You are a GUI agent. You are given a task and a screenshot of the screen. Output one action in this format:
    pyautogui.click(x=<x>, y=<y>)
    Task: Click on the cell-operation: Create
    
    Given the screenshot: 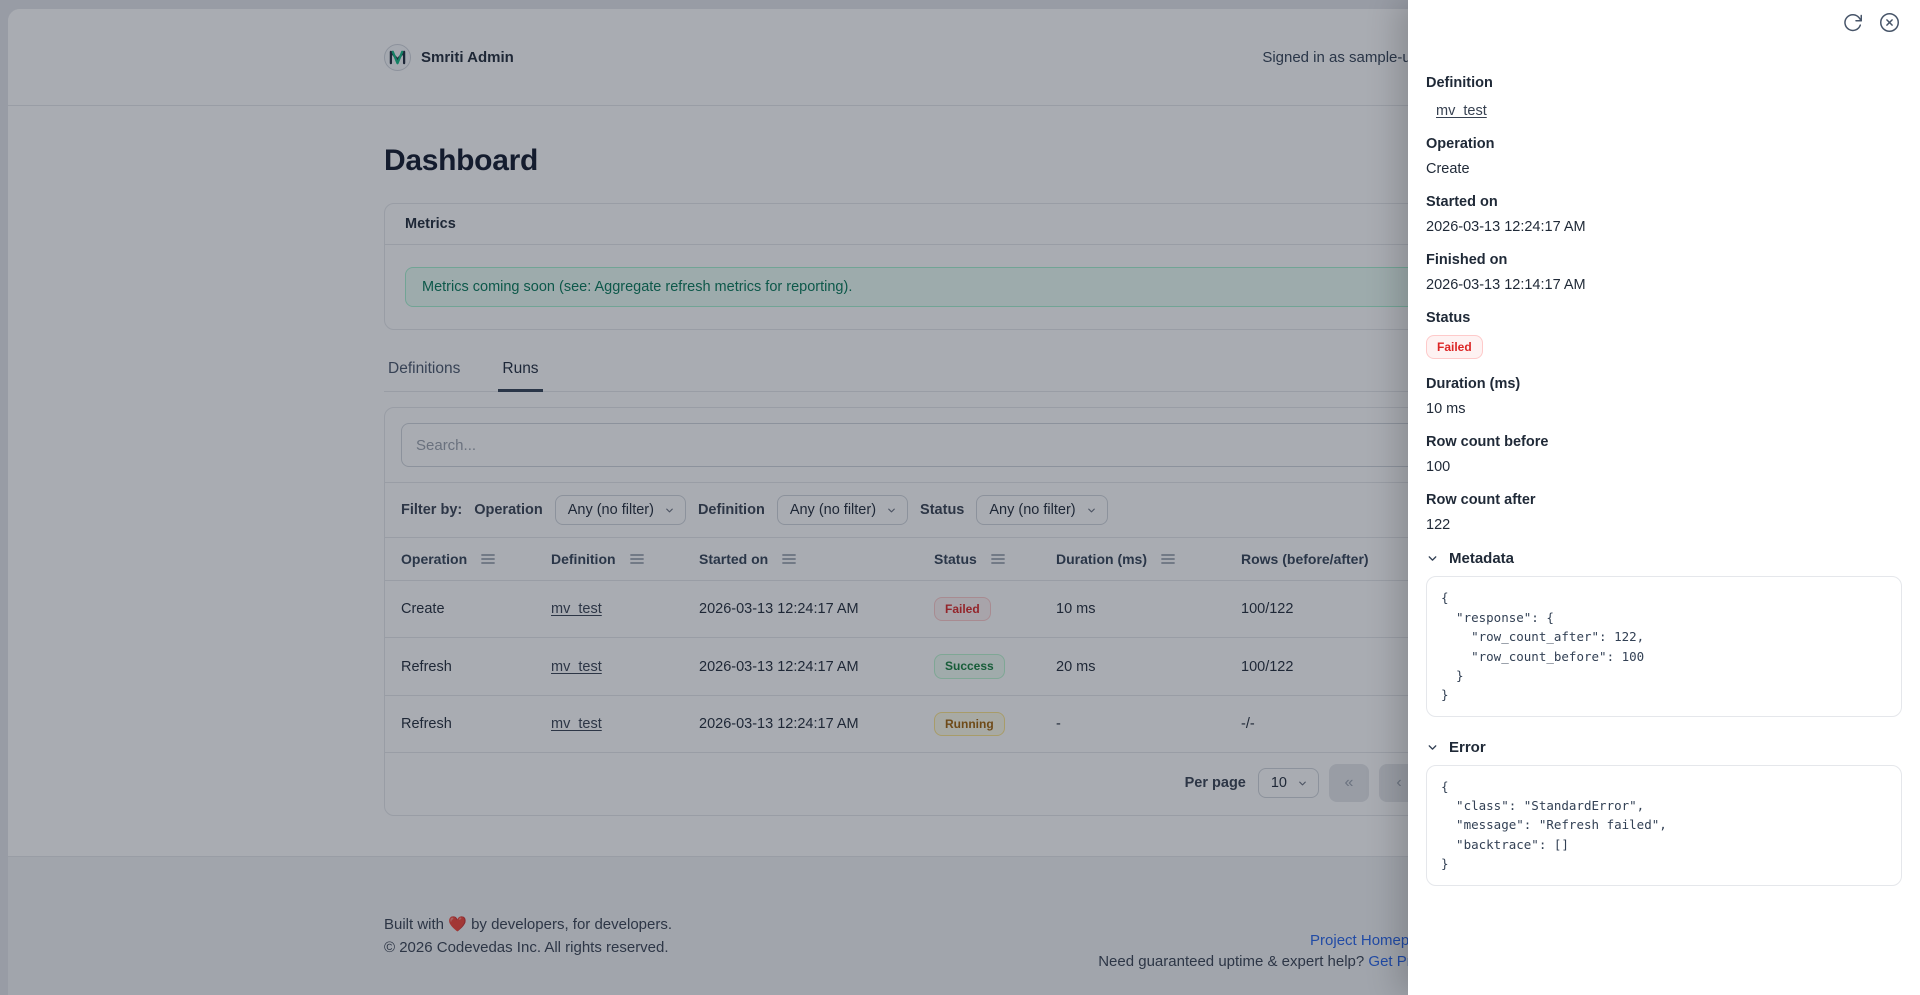 What is the action you would take?
    pyautogui.click(x=460, y=609)
    